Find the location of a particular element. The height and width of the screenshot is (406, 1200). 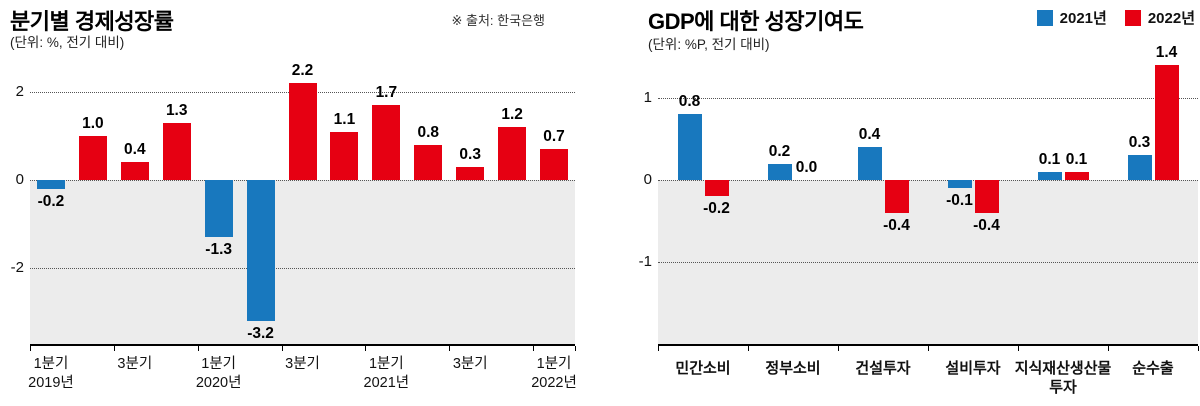

category-label: 민간소비 is located at coordinates (703, 368).